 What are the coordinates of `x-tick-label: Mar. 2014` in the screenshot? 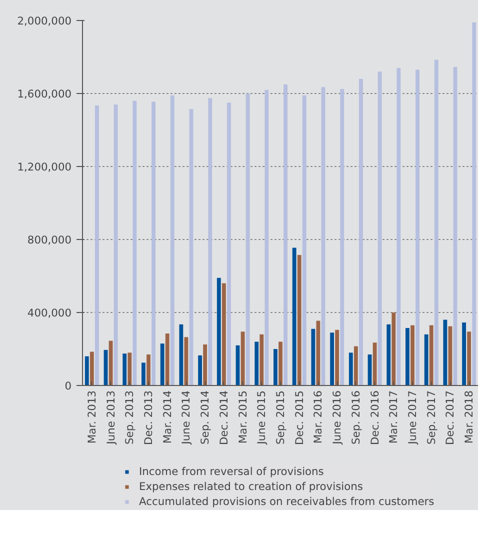 It's located at (167, 417).